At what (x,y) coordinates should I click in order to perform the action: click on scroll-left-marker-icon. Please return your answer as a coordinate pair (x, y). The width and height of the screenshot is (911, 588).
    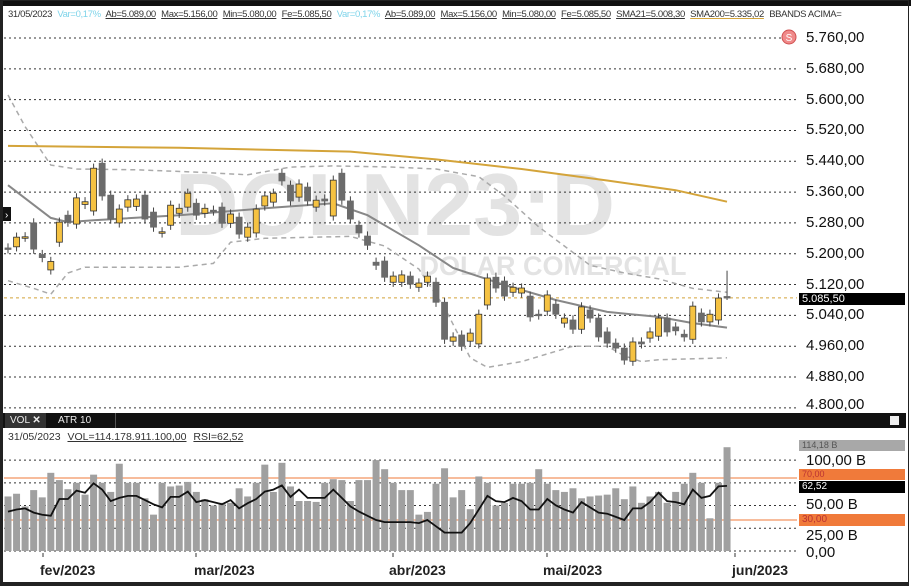
    Looking at the image, I should click on (7, 214).